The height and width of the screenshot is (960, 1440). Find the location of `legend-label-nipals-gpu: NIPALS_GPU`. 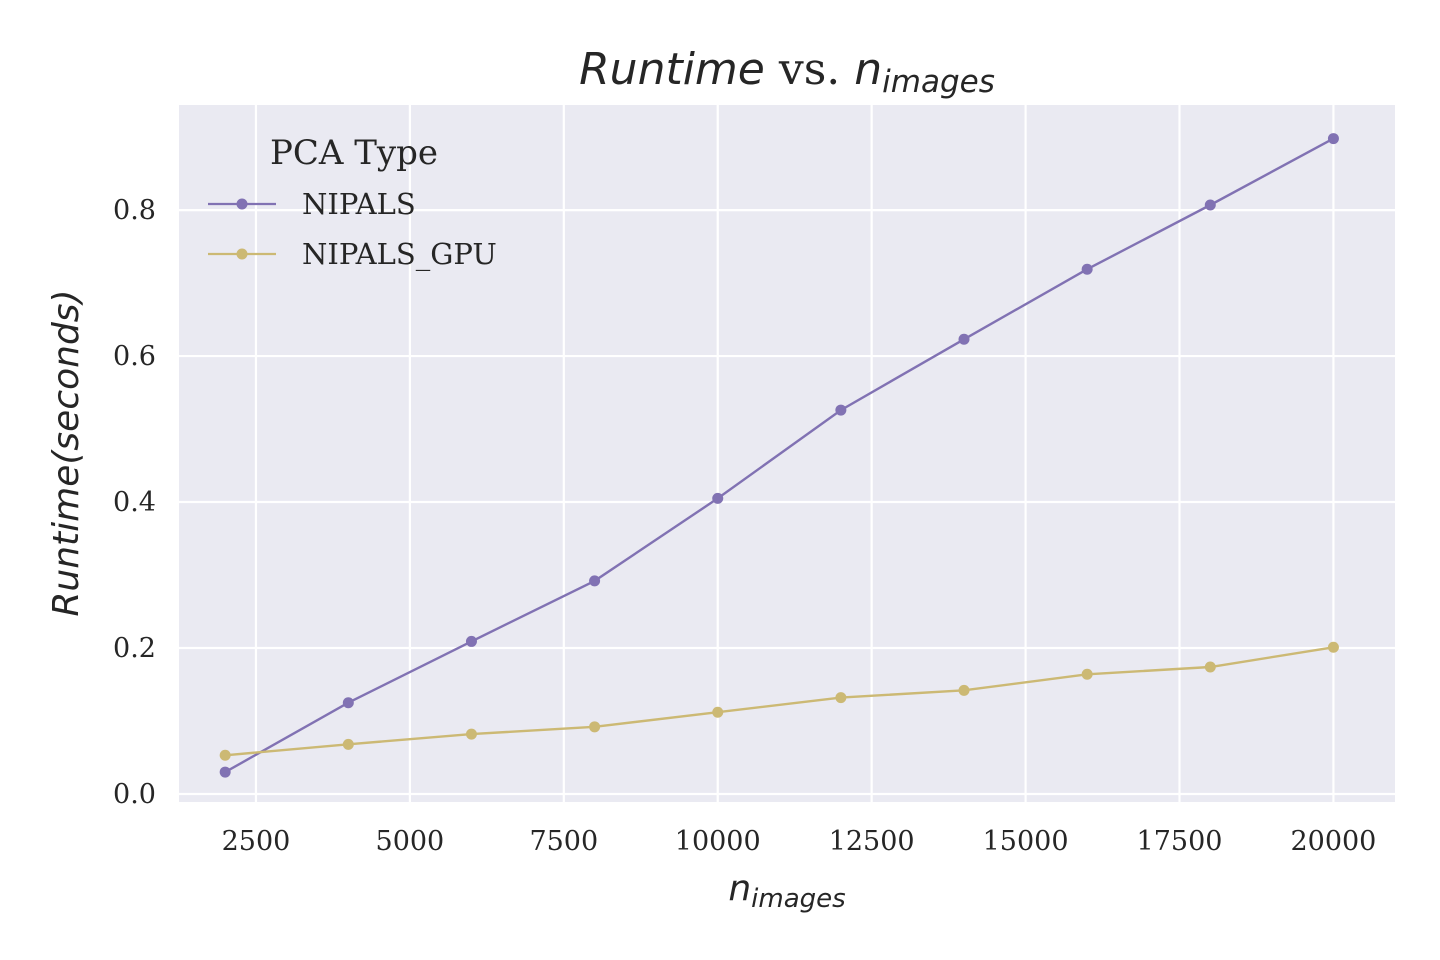

legend-label-nipals-gpu: NIPALS_GPU is located at coordinates (399, 254).